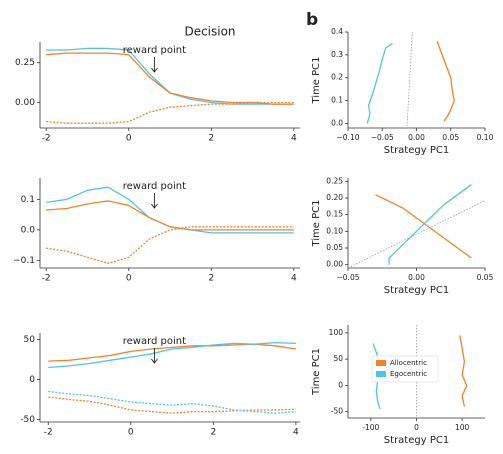 The width and height of the screenshot is (503, 454). Describe the element at coordinates (408, 363) in the screenshot. I see `legend-label: Allocentric` at that location.